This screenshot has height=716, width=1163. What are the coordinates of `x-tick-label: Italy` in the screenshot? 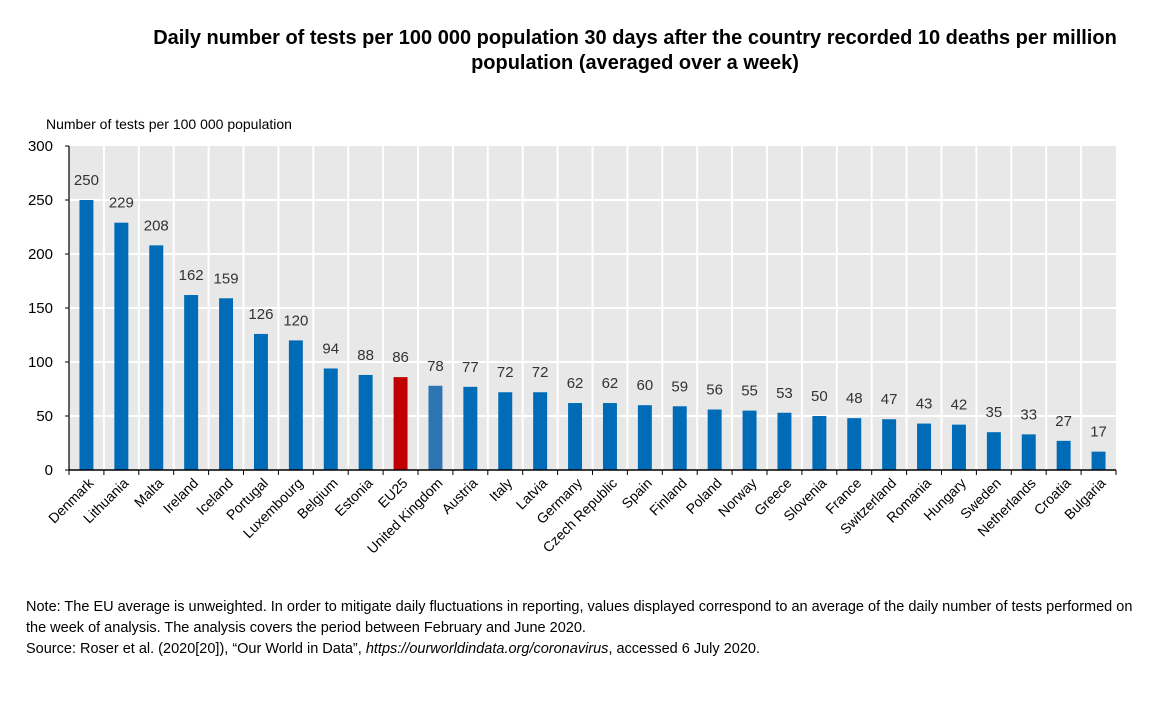 It's located at (500, 489).